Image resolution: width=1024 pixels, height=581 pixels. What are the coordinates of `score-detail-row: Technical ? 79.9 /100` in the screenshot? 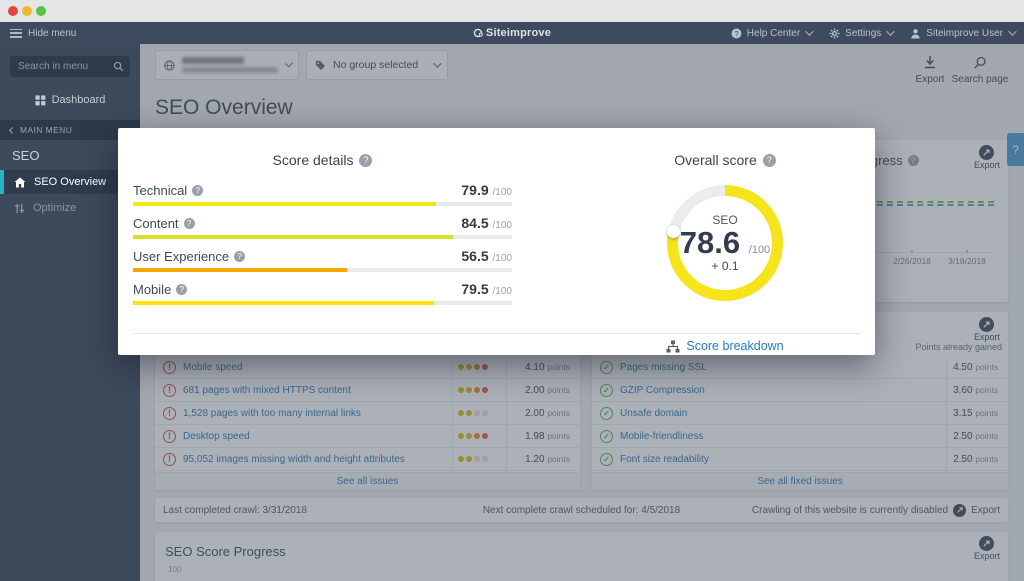 It's located at (322, 196).